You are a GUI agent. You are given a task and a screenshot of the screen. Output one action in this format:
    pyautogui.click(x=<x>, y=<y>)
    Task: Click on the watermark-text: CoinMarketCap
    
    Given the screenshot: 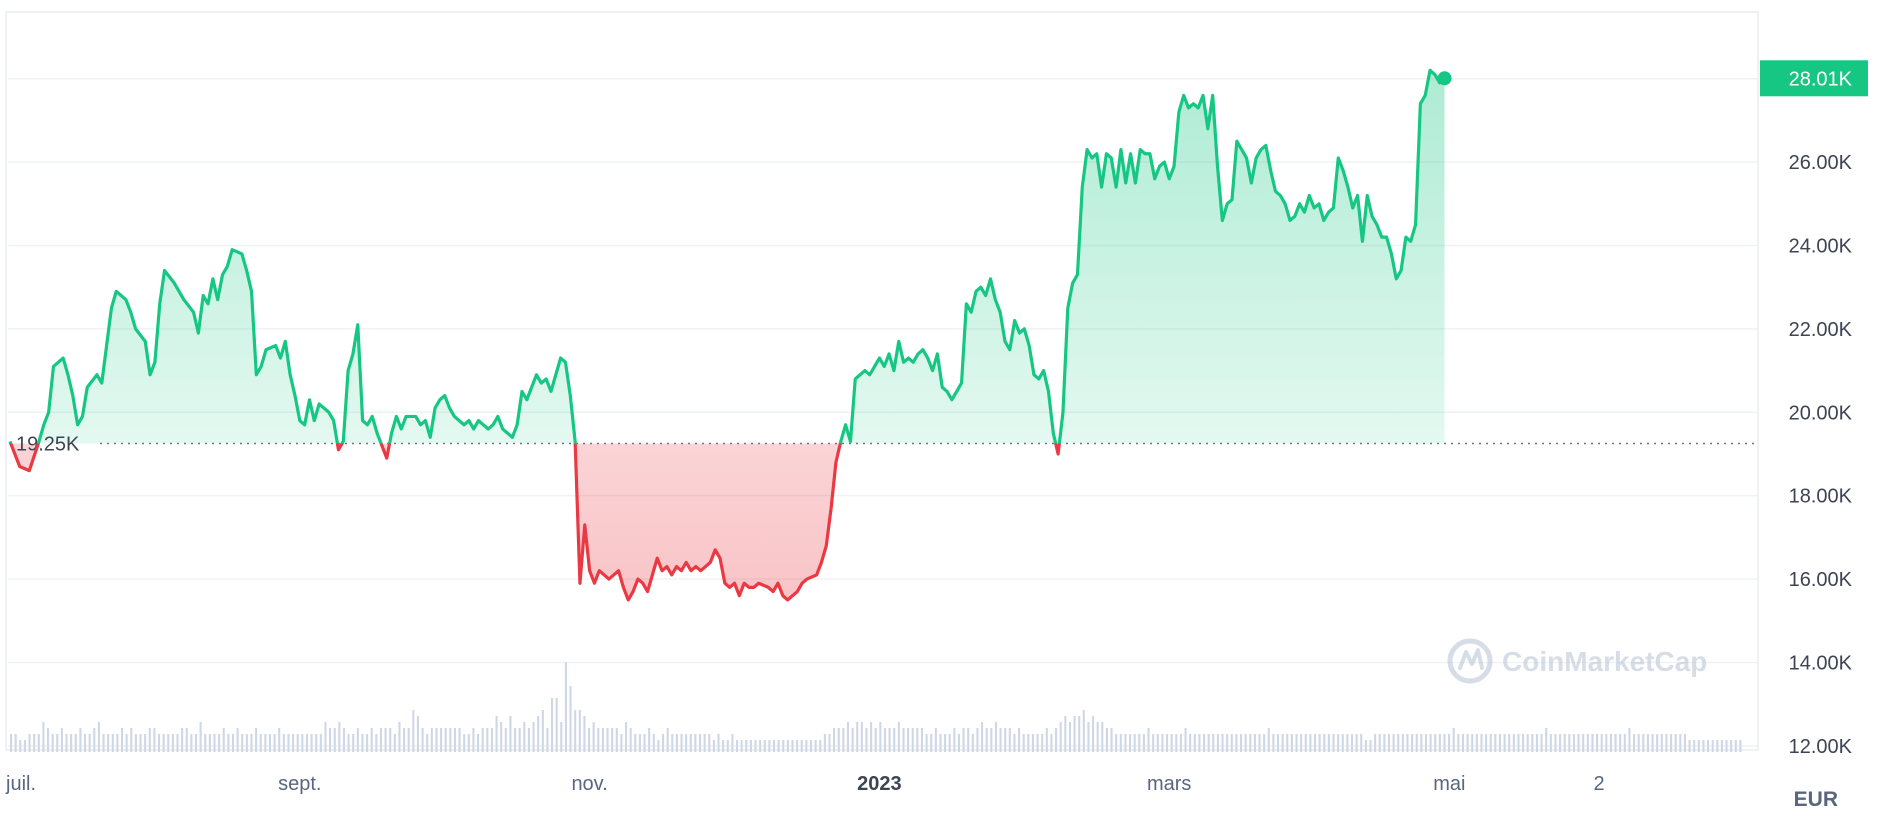 What is the action you would take?
    pyautogui.click(x=1604, y=661)
    